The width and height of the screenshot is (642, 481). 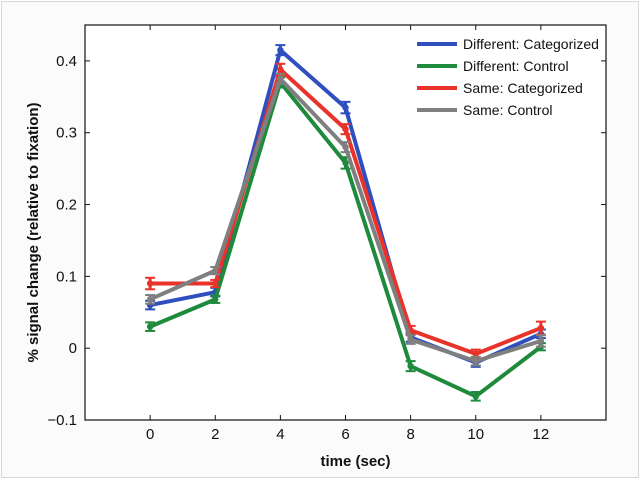 I want to click on x-tick-label: 8, so click(x=410, y=434).